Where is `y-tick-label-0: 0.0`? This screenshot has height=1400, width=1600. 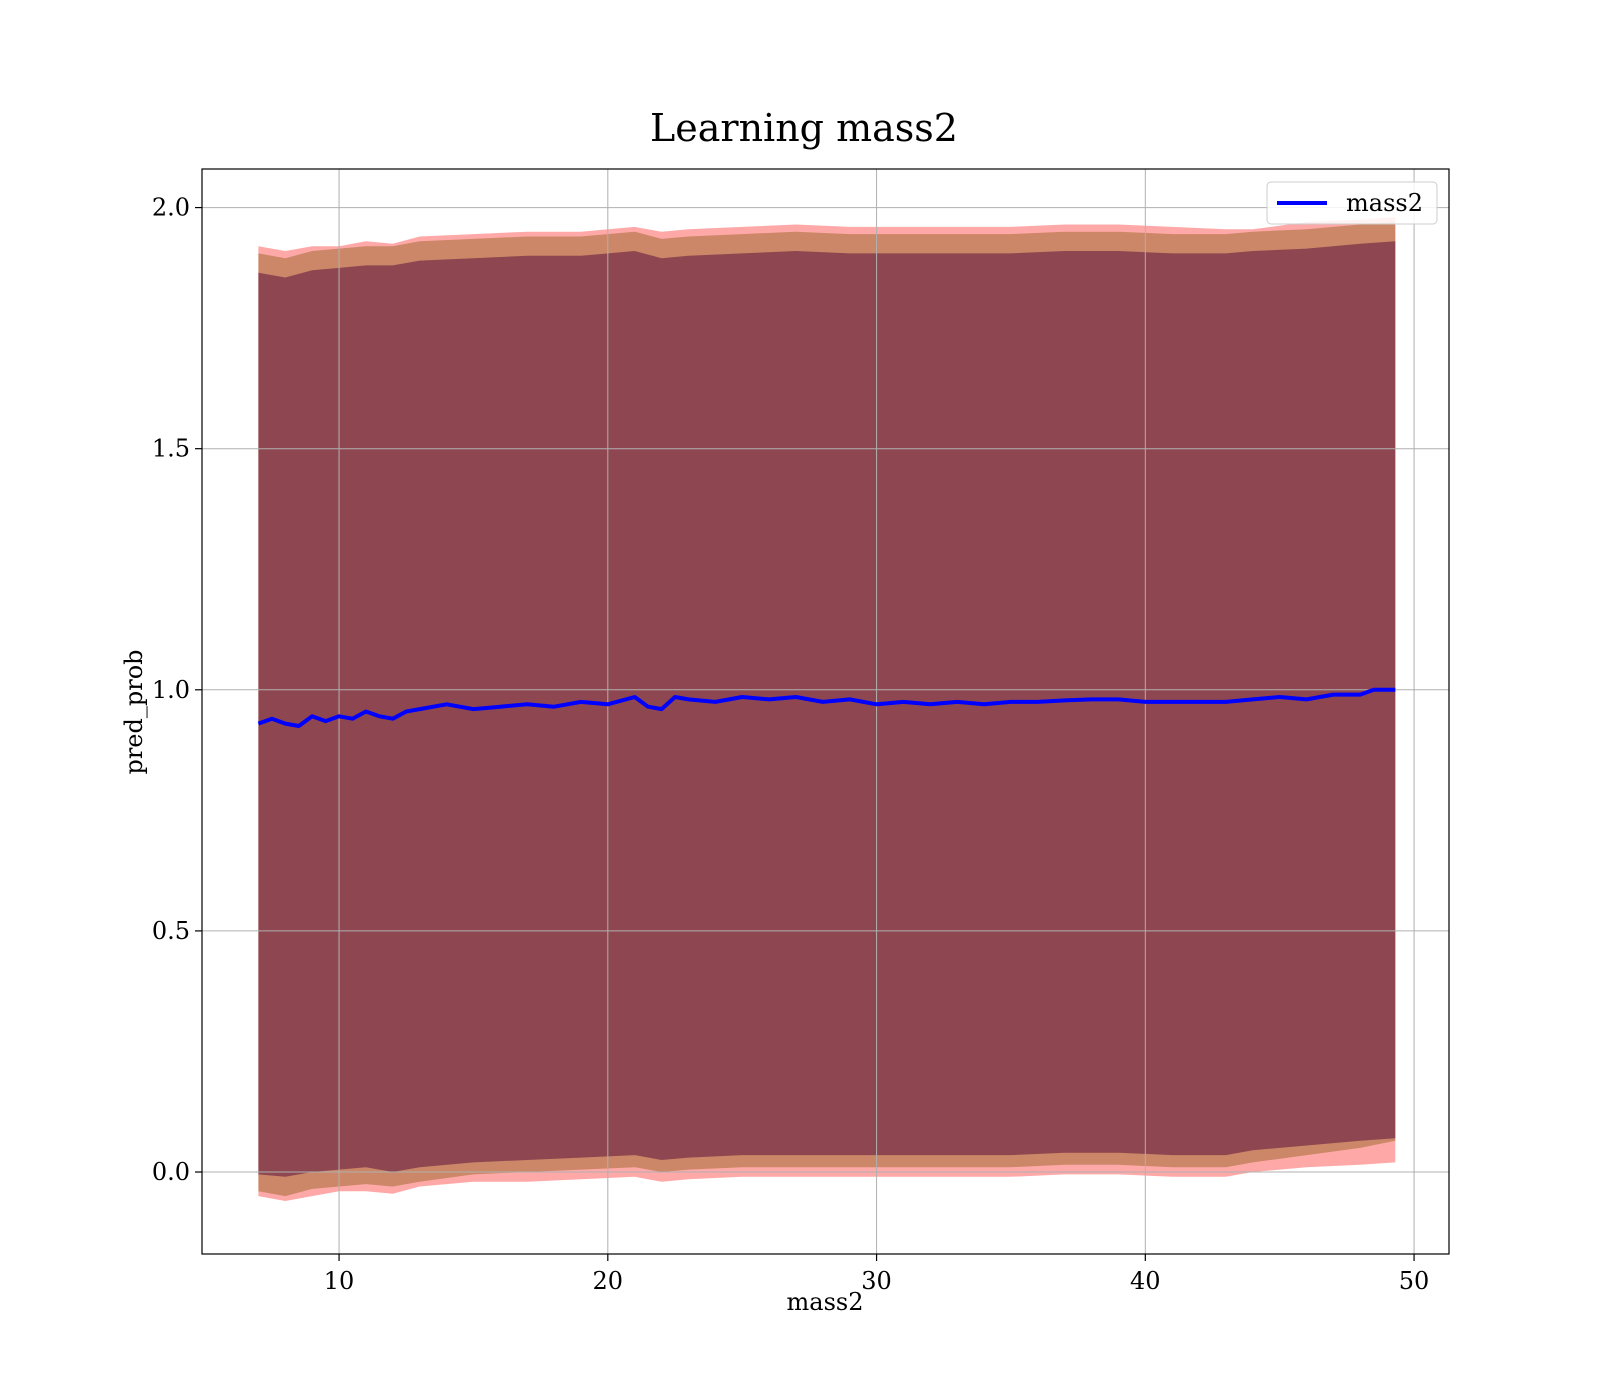
y-tick-label-0: 0.0 is located at coordinates (171, 1172).